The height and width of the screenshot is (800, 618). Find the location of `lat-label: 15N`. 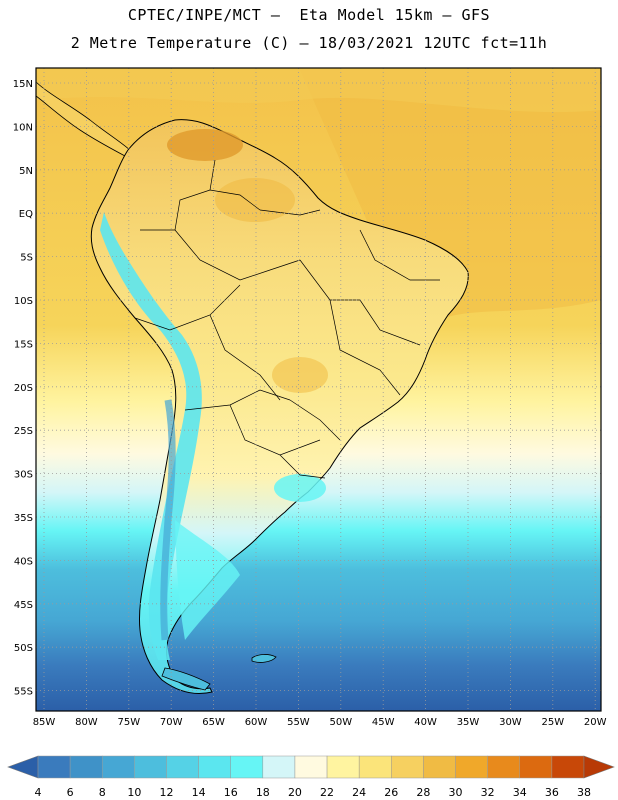

lat-label: 15N is located at coordinates (23, 84).